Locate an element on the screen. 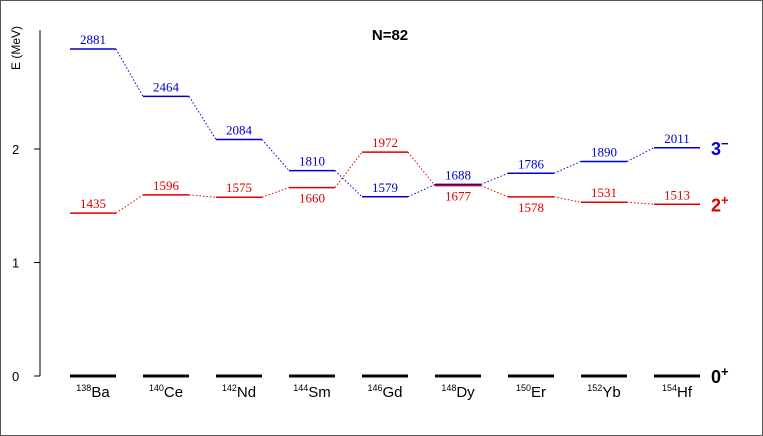  spin-parity-label: 3− is located at coordinates (720, 147).